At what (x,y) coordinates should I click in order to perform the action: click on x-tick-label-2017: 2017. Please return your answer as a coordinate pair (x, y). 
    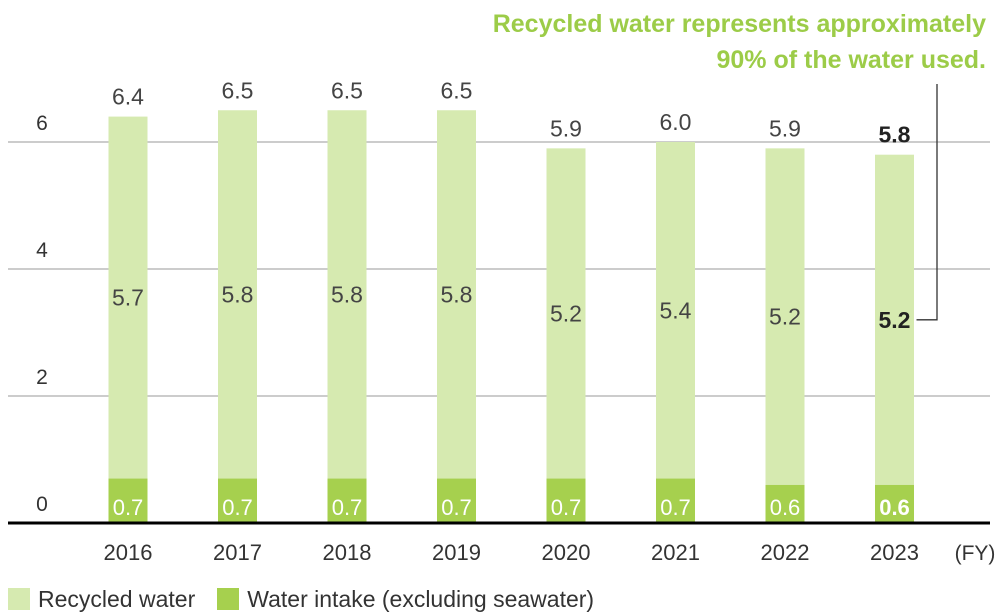
    Looking at the image, I should click on (237, 552).